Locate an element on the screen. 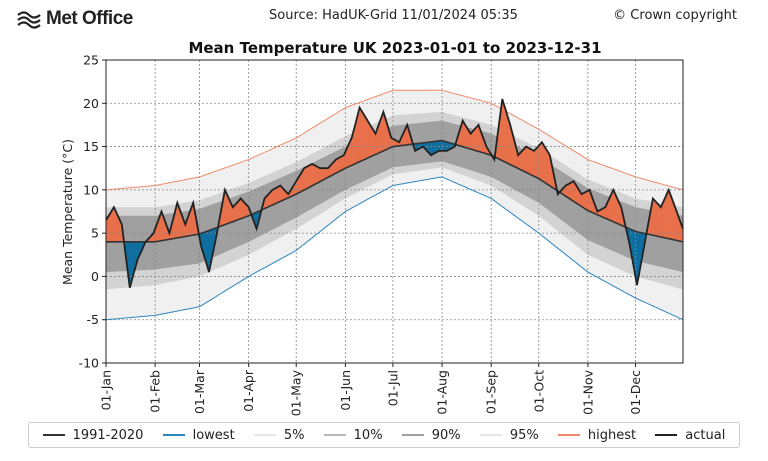 The width and height of the screenshot is (768, 461). y-tick-label: 25 is located at coordinates (91, 60).